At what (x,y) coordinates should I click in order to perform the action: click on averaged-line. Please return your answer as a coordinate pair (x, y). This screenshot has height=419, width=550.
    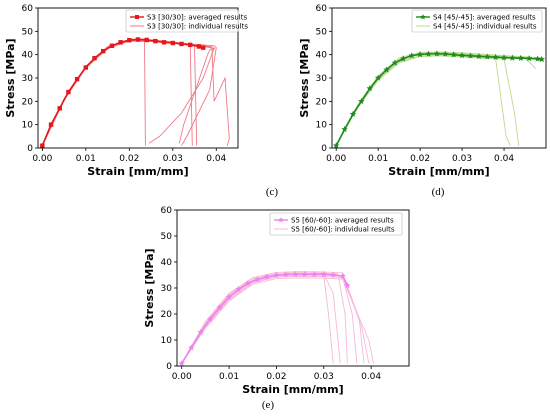
    Looking at the image, I should click on (438, 99).